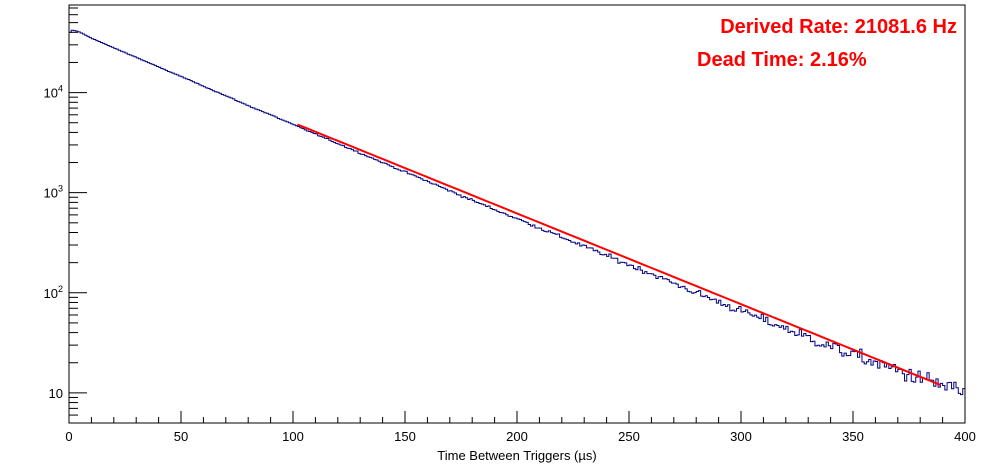 Image resolution: width=996 pixels, height=472 pixels. Describe the element at coordinates (405, 436) in the screenshot. I see `x-tick-label: 150` at that location.